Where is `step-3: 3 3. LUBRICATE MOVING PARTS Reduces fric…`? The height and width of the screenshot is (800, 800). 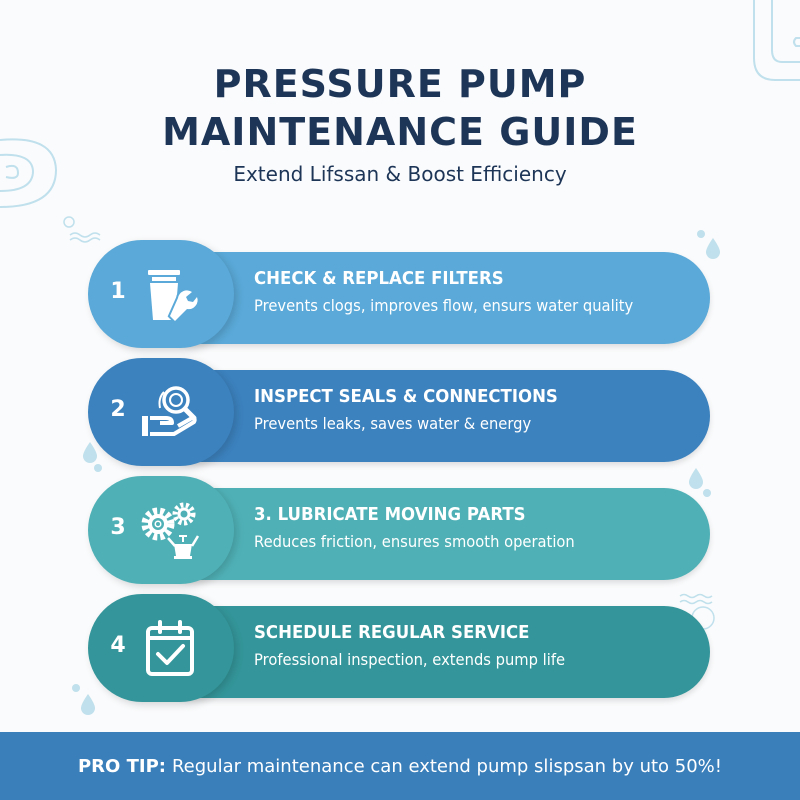
step-3: 3 3. LUBRICATE MOVING PARTS Reduces fric… is located at coordinates (400, 530).